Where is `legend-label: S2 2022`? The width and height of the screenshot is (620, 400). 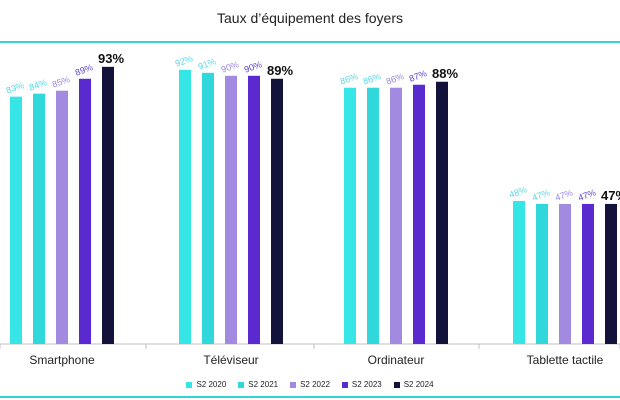 legend-label: S2 2022 is located at coordinates (315, 384).